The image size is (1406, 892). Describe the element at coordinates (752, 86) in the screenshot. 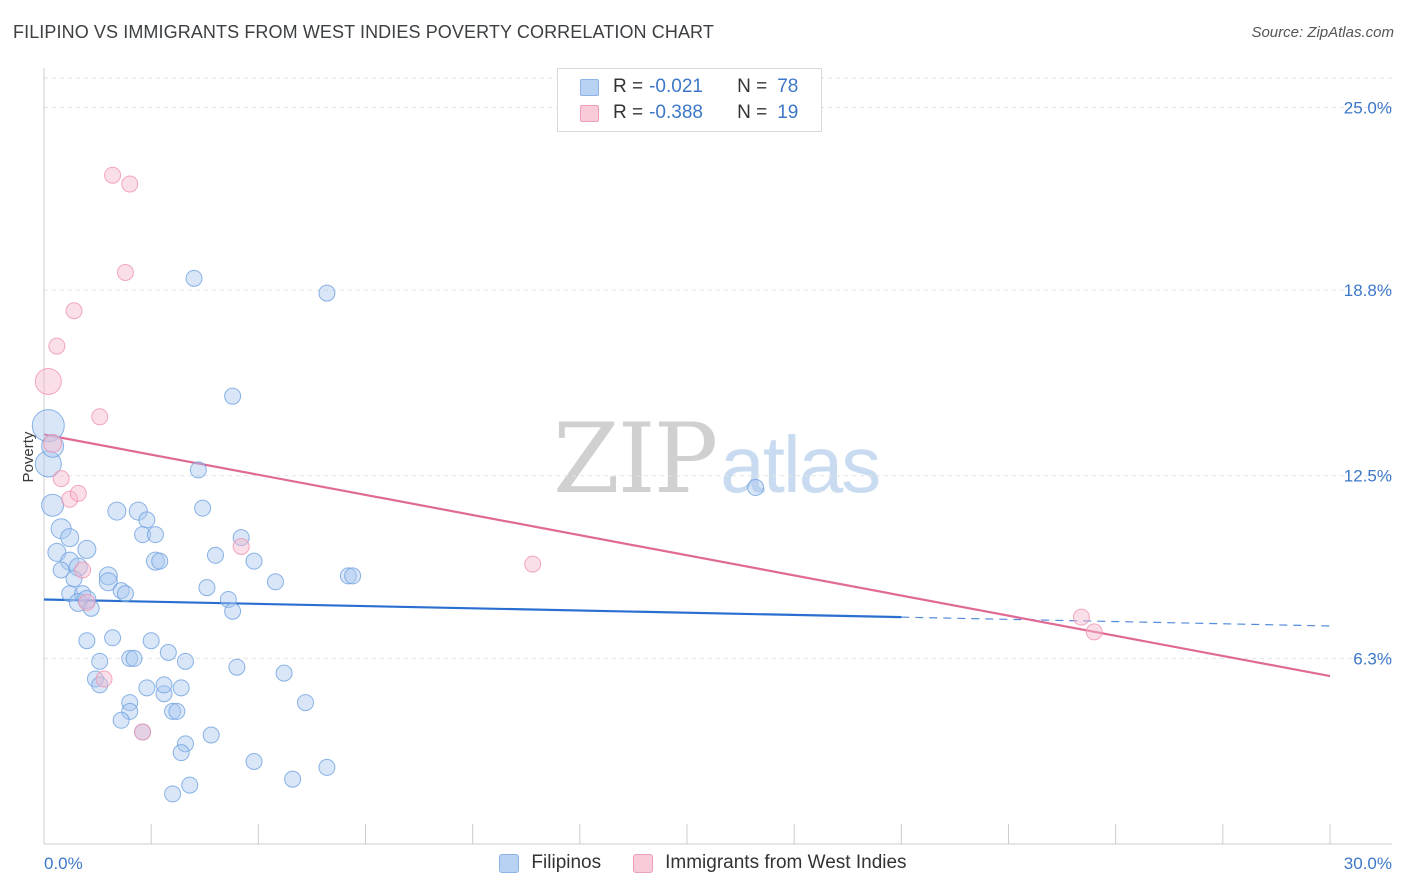

I see `legend-n-label: N =` at that location.